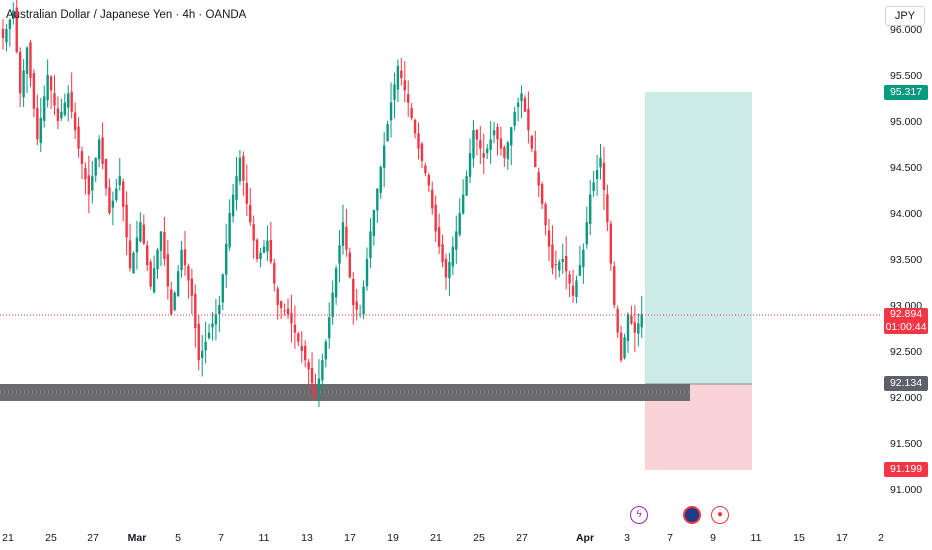 The width and height of the screenshot is (932, 550). Describe the element at coordinates (443, 538) in the screenshot. I see `time-axis: 21 25 27 Mar 5 7 11 13 17 19 21 25 27 Apr 3 7 9 11 15 17 2` at that location.